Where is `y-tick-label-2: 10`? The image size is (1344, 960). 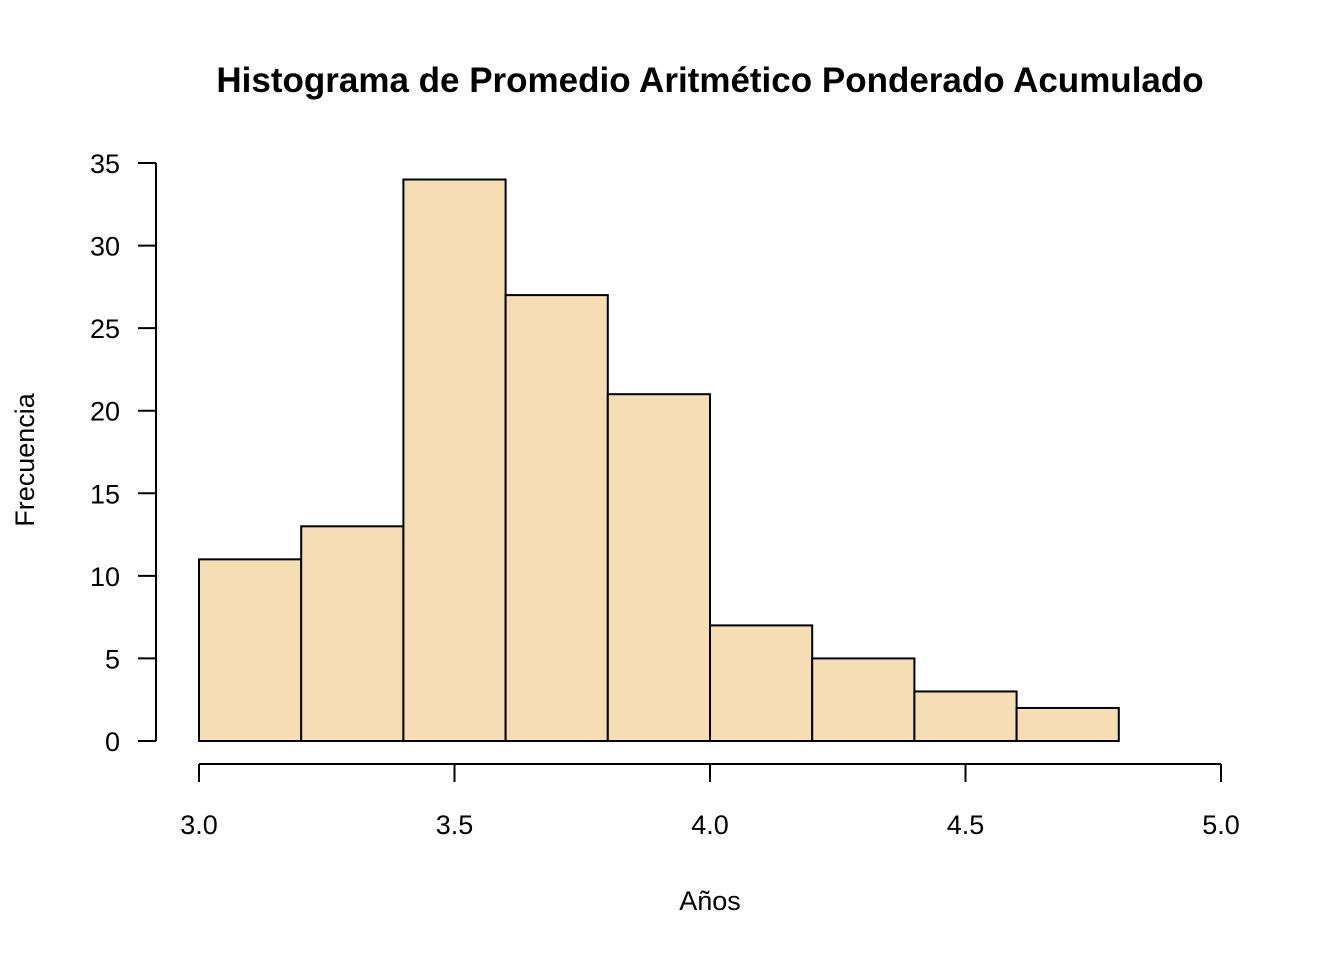
y-tick-label-2: 10 is located at coordinates (105, 577).